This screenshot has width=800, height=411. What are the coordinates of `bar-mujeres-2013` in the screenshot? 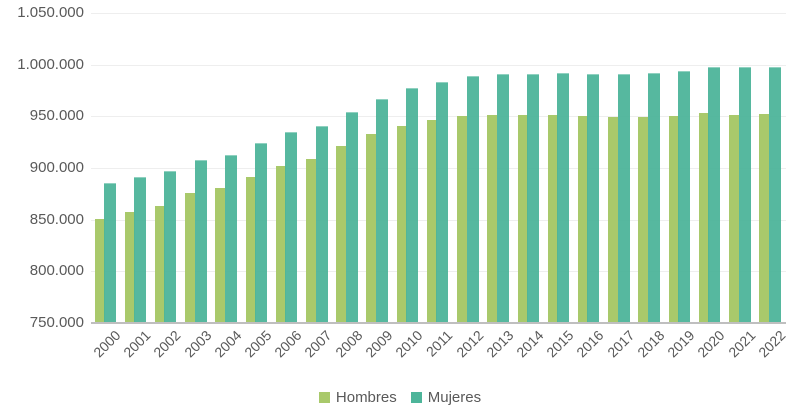 It's located at (502, 198).